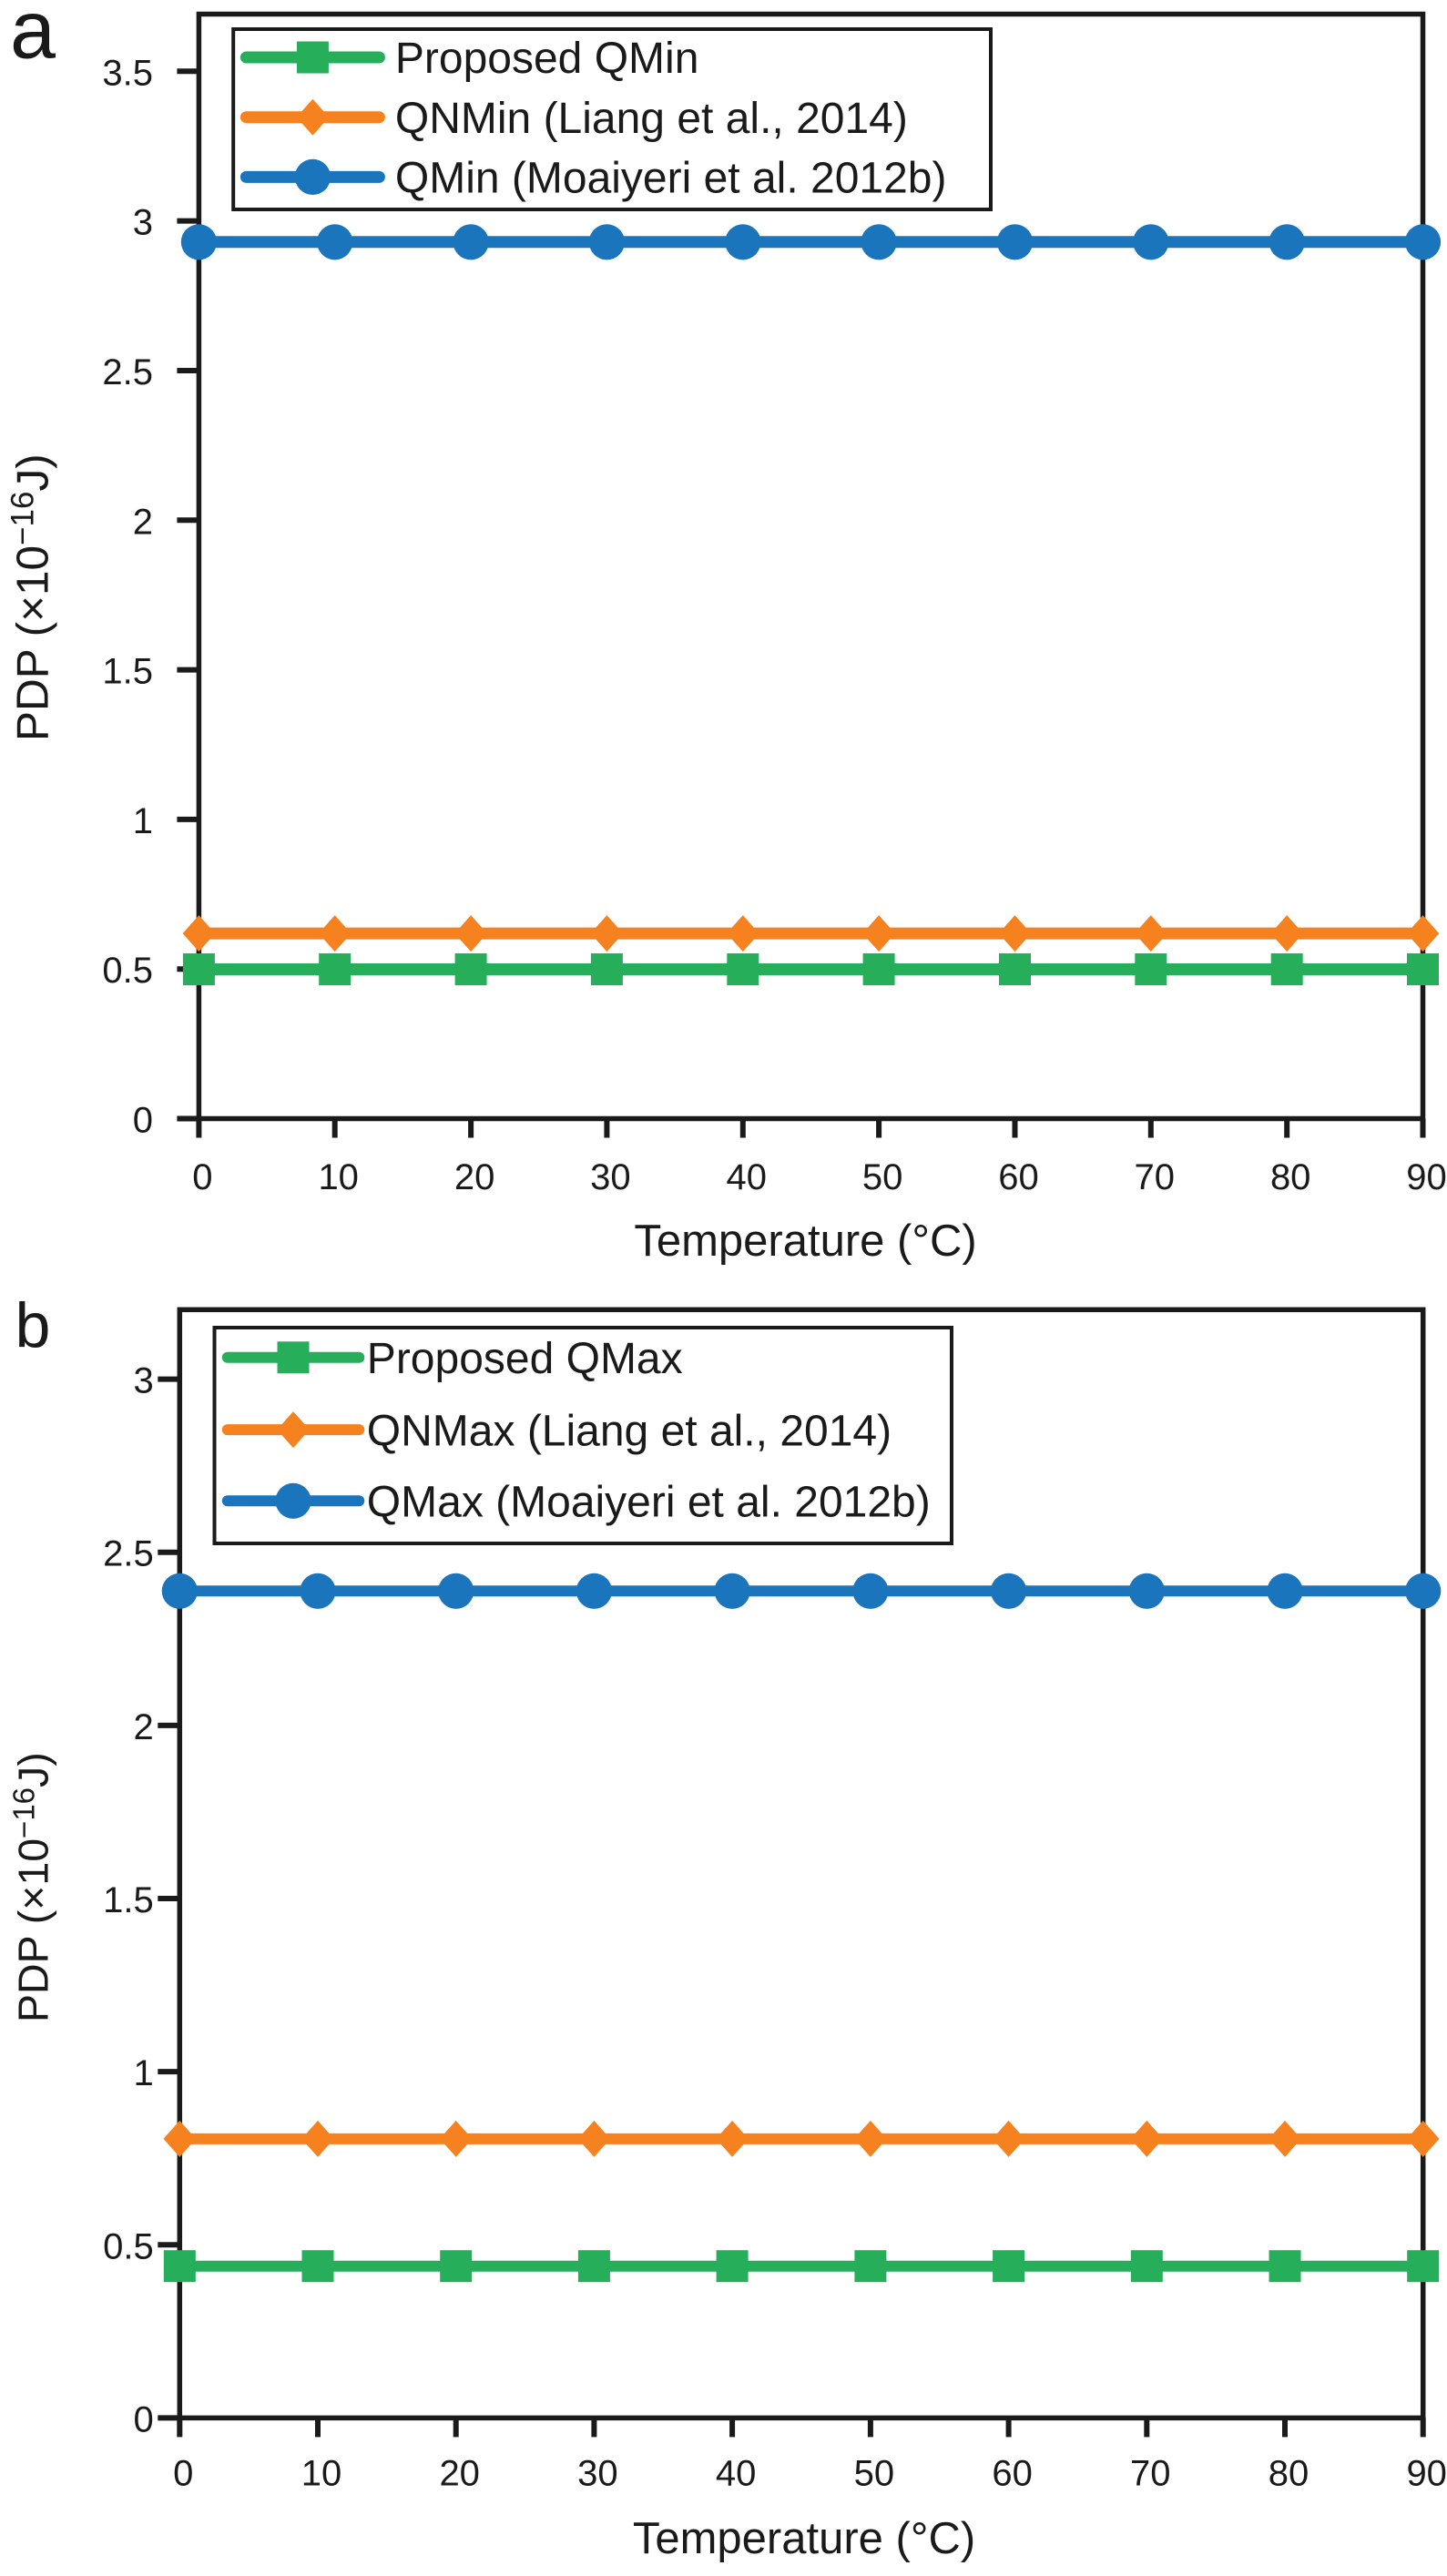  Describe the element at coordinates (33, 1325) in the screenshot. I see `svg-text: b` at that location.